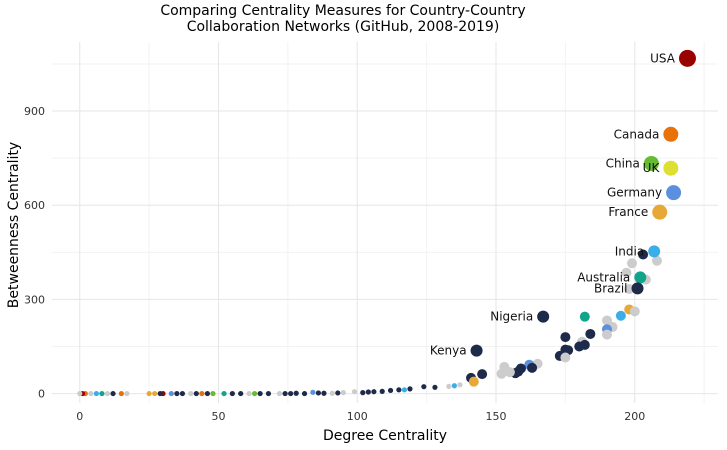 This screenshot has height=450, width=727. What do you see at coordinates (671, 168) in the screenshot?
I see `data-point-uk` at bounding box center [671, 168].